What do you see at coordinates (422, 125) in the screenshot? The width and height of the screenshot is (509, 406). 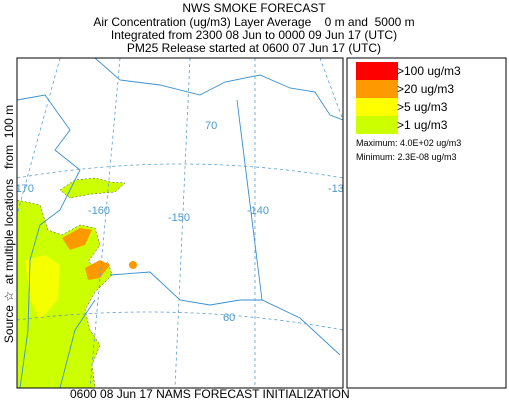 I see `legend-label: >1 ug/m3` at bounding box center [422, 125].